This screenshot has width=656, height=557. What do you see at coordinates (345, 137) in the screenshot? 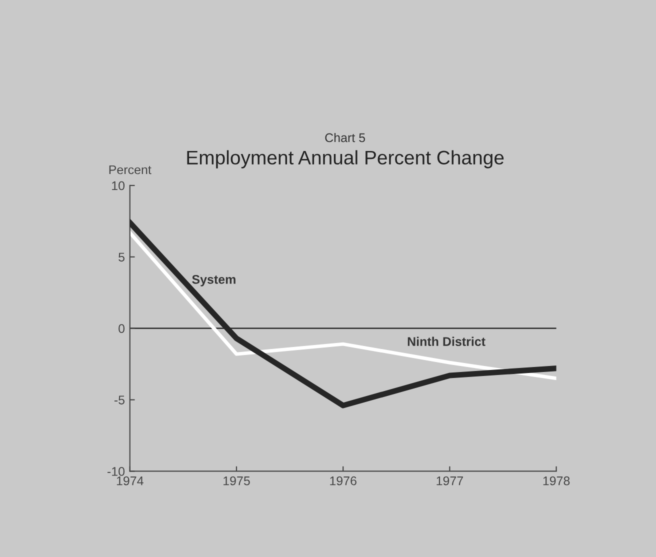
I see `chart-title: Chart 5` at bounding box center [345, 137].